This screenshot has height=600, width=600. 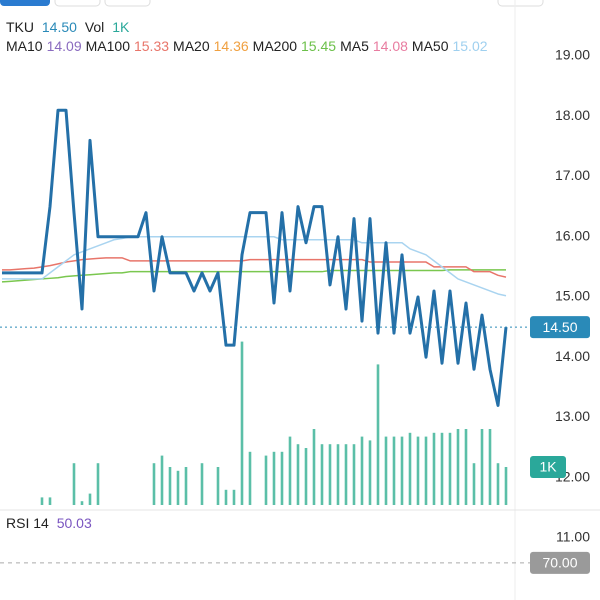 I want to click on rsi-label: RSI 14, so click(x=27, y=523).